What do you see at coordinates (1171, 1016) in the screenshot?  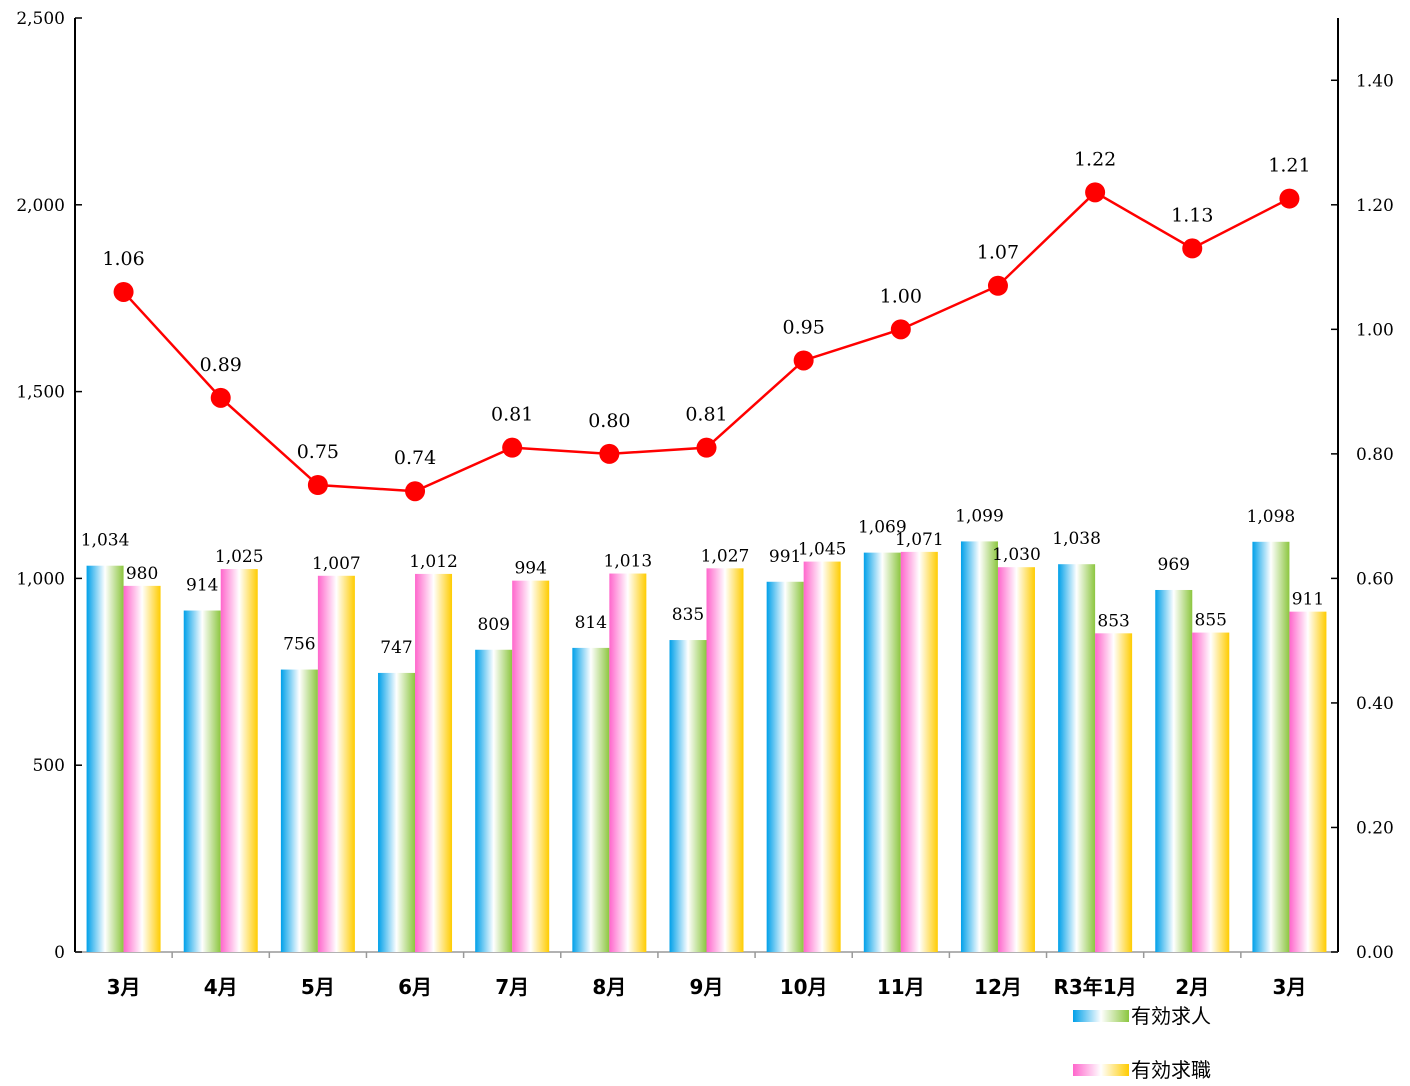 I see `legend-label: 有効求人` at bounding box center [1171, 1016].